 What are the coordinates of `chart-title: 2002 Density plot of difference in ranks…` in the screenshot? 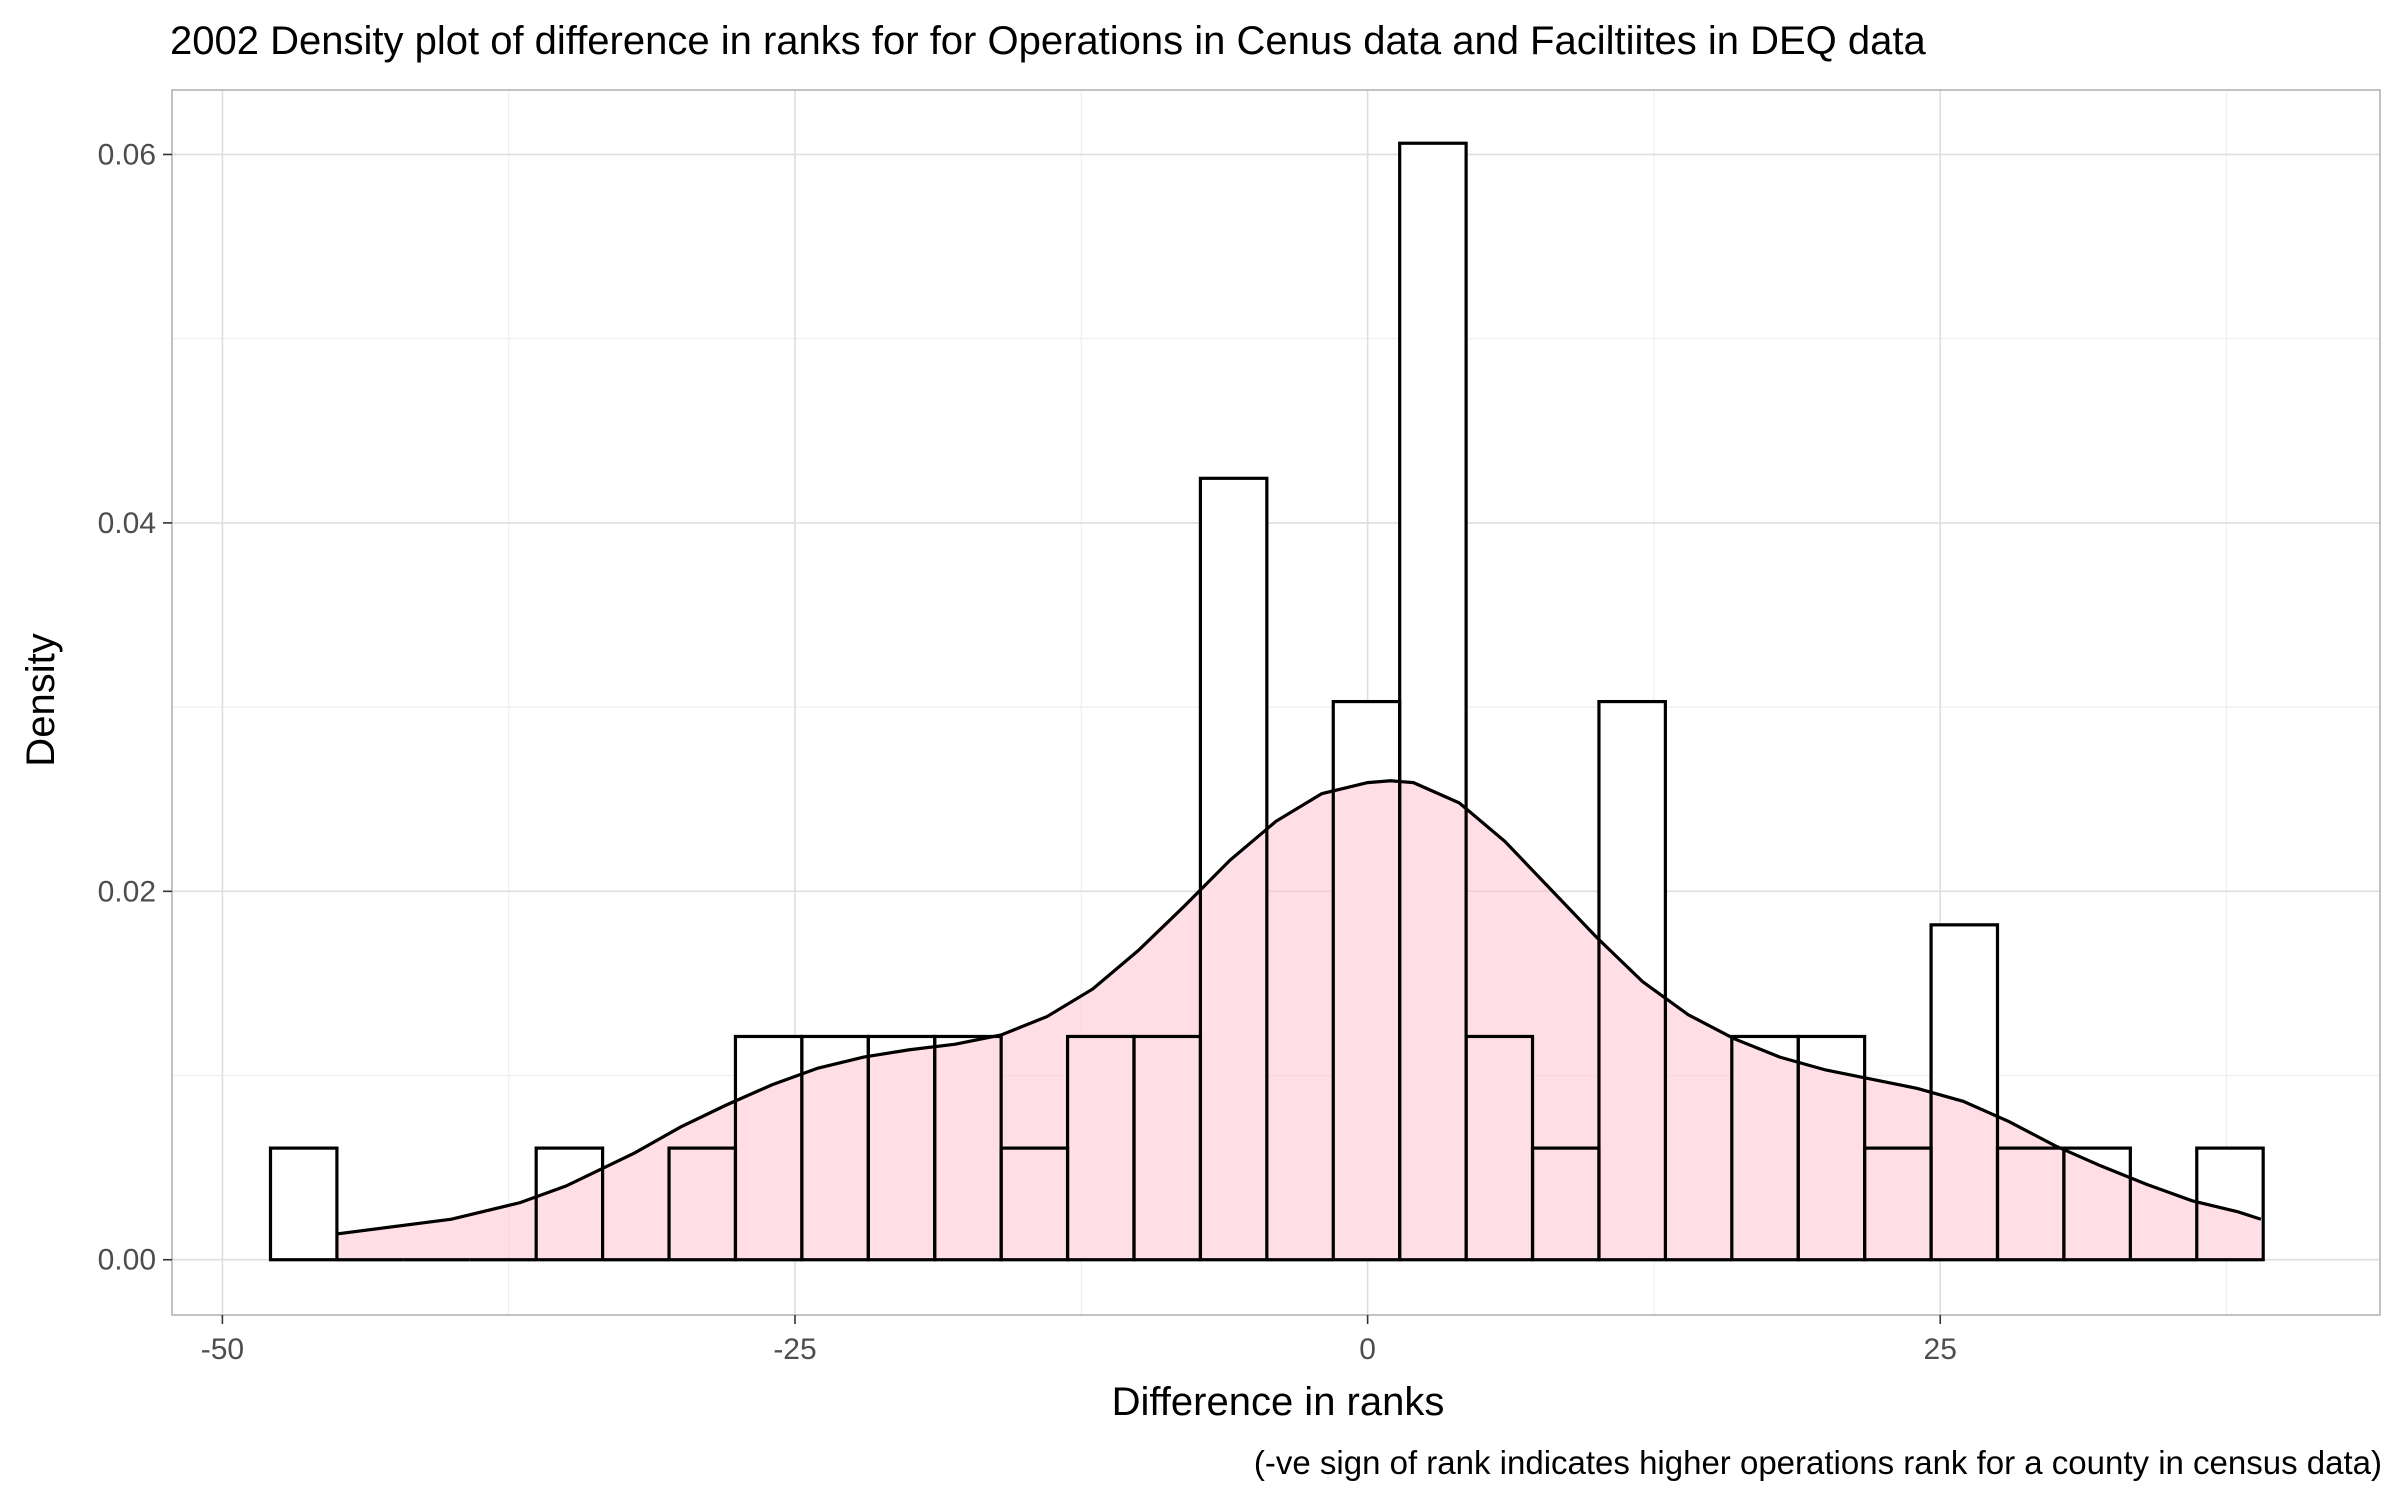 It's located at (1048, 41).